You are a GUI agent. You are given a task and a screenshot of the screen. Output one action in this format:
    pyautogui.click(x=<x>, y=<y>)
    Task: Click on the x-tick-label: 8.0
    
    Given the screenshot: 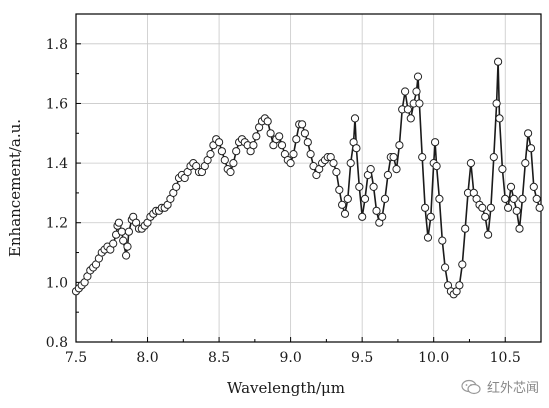 What is the action you would take?
    pyautogui.click(x=147, y=358)
    